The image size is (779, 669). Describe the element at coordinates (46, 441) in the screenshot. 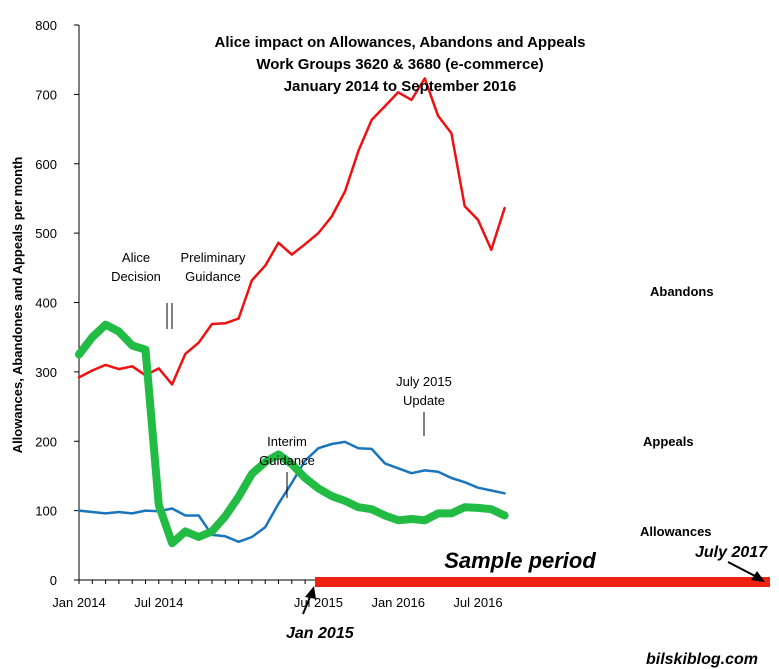

I see `y-tick-label: 200` at that location.